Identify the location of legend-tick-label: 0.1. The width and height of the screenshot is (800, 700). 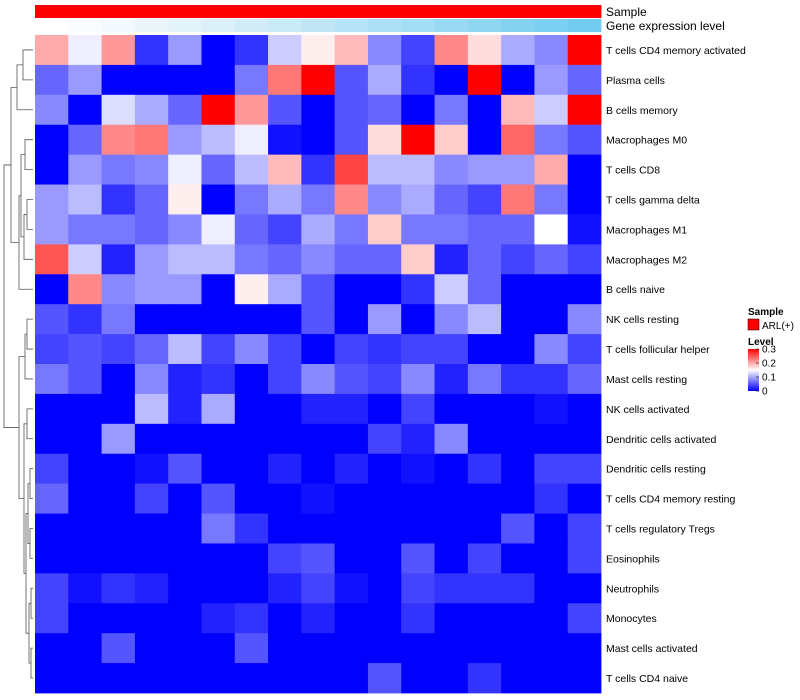
(769, 378).